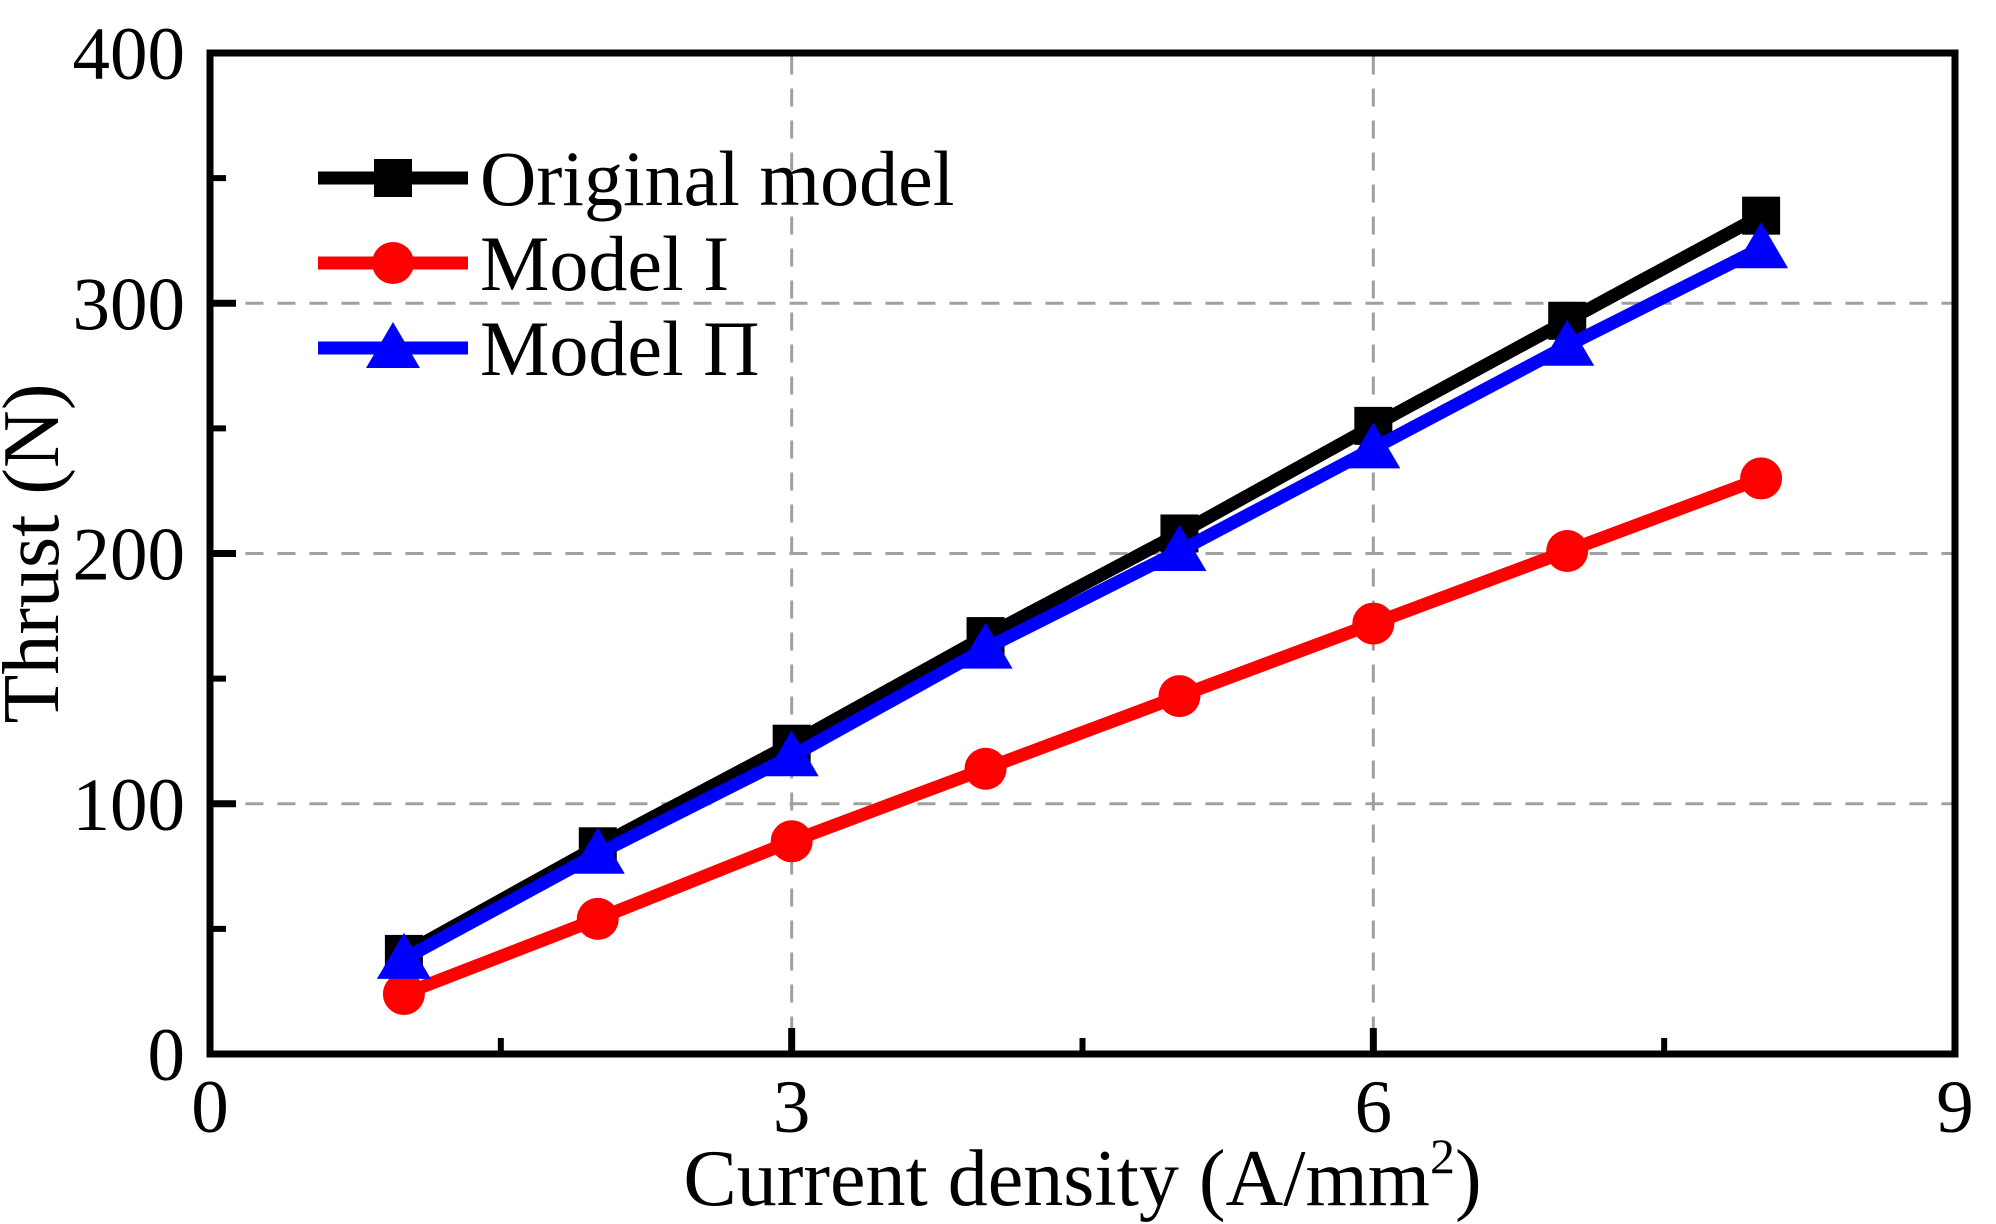 This screenshot has width=1996, height=1224. Describe the element at coordinates (619, 348) in the screenshot. I see `legend-label: Model Π` at that location.